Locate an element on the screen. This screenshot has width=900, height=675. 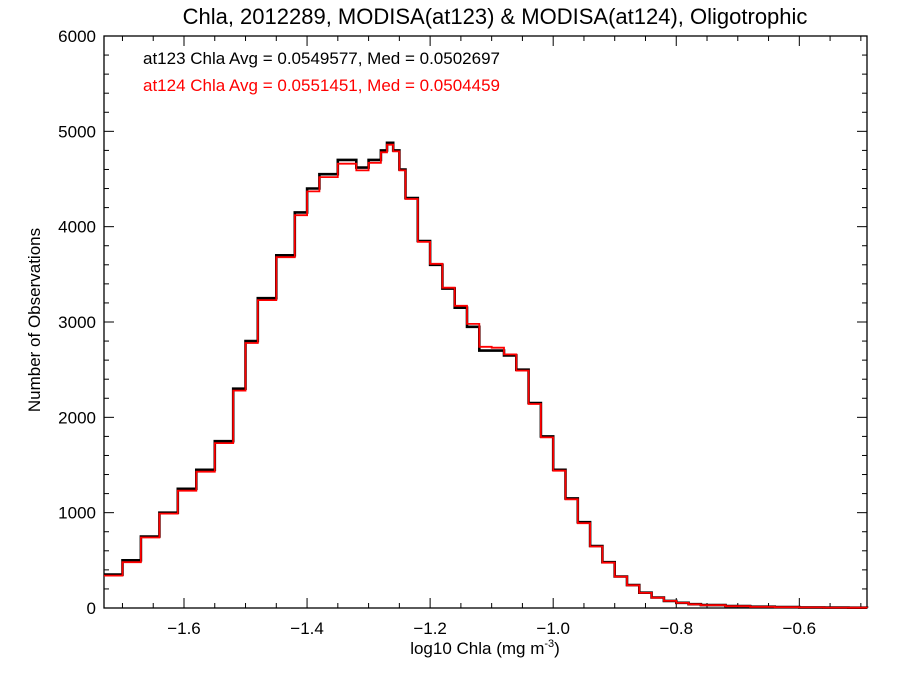
x-tick-label: −1.6 is located at coordinates (184, 628).